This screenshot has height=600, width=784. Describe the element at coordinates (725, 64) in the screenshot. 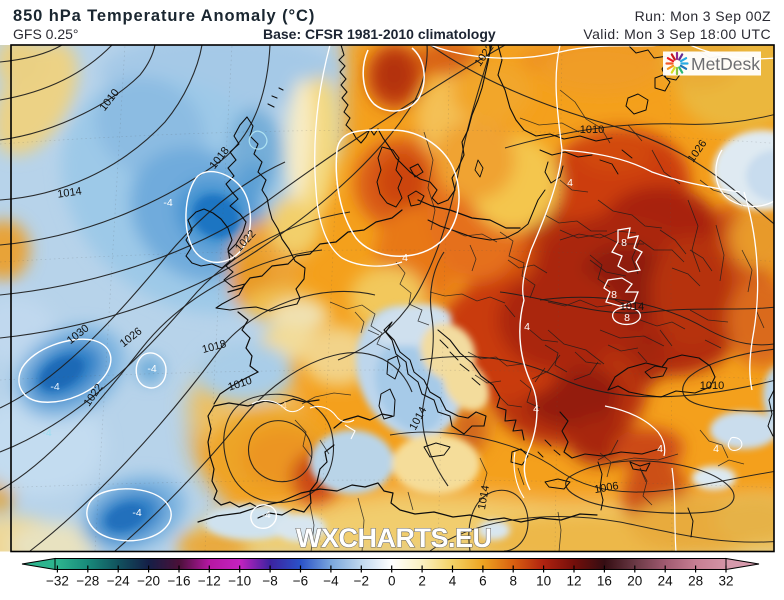

I see `svg-text: MetDesk` at that location.